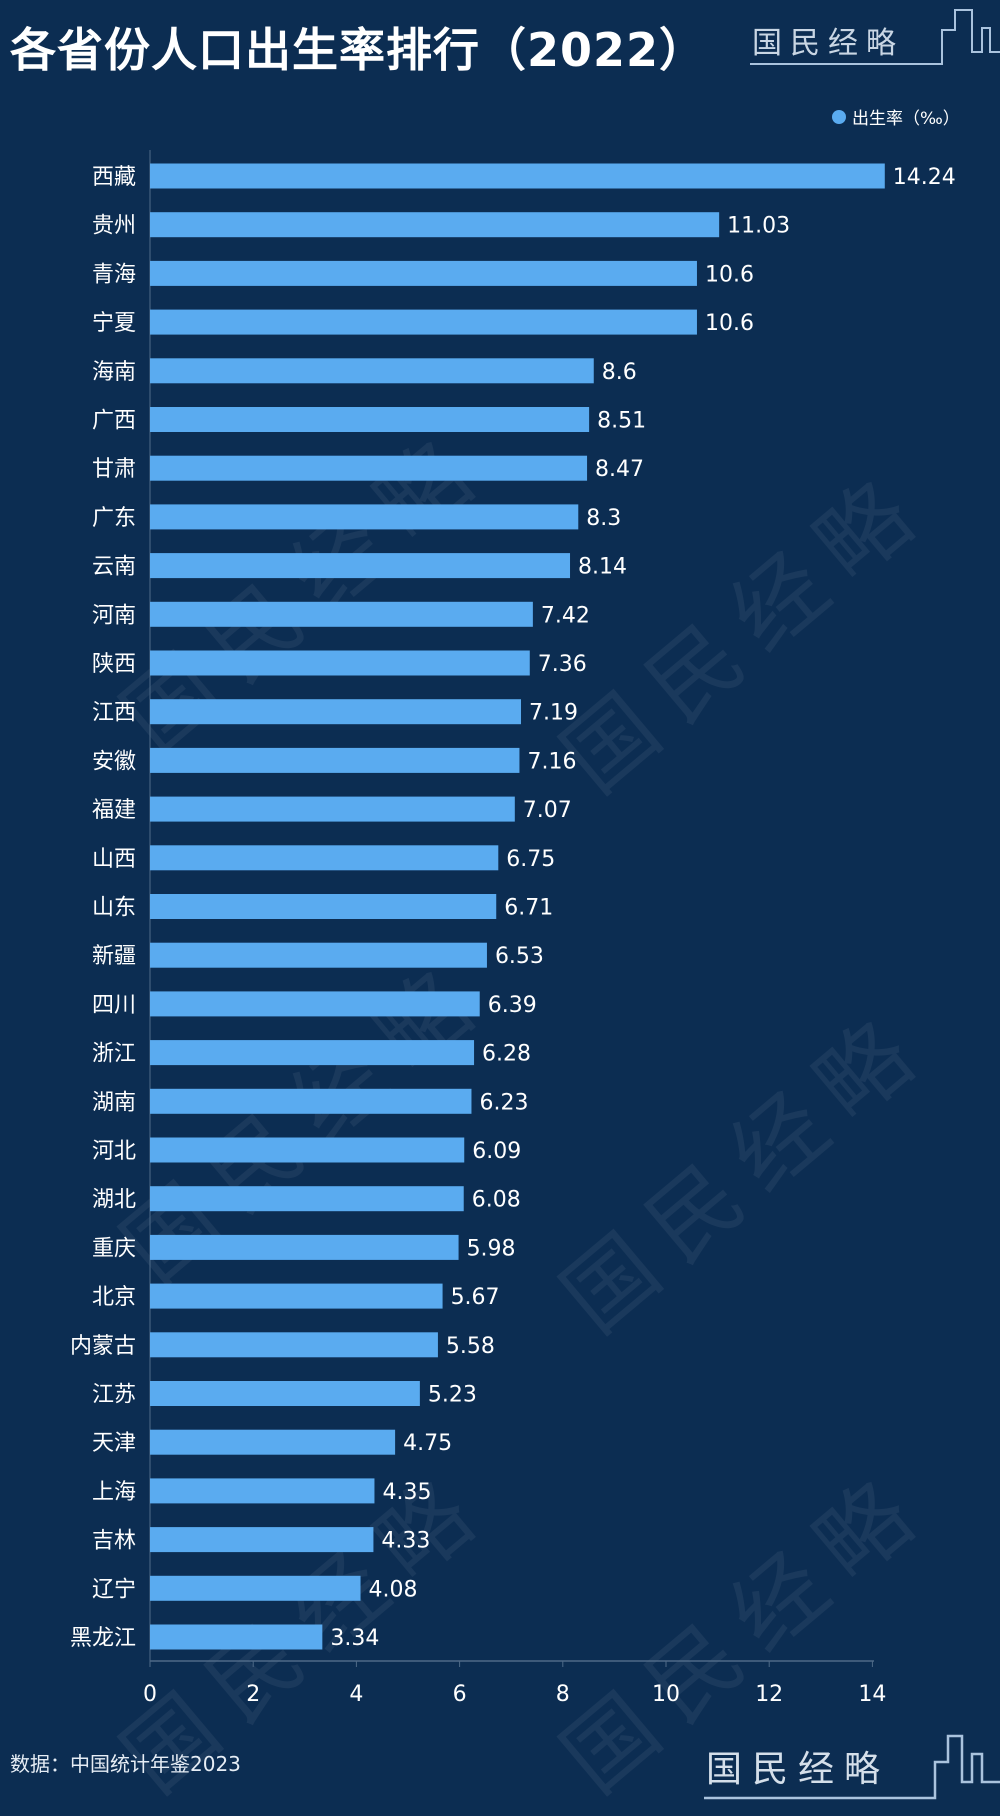 The width and height of the screenshot is (1000, 1816). What do you see at coordinates (758, 226) in the screenshot?
I see `data-label: 11.03` at bounding box center [758, 226].